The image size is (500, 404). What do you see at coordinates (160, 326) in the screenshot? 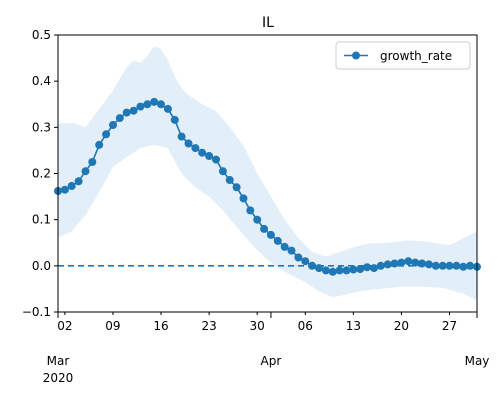
I see `x-minor-tick-label: 16` at bounding box center [160, 326].